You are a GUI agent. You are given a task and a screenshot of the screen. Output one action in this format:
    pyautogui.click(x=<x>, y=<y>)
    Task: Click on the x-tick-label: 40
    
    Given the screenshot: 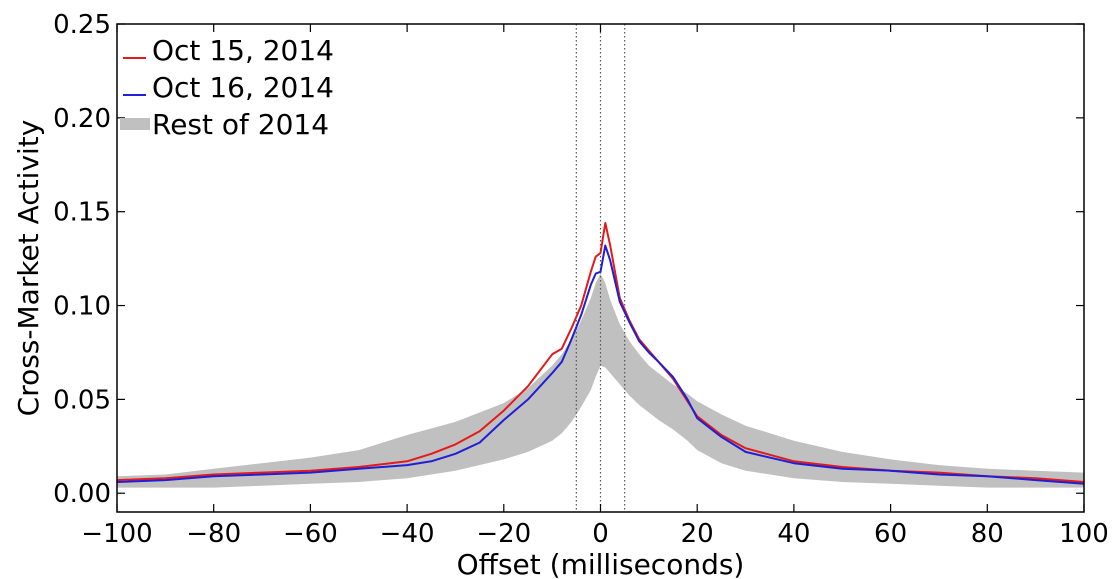 What is the action you would take?
    pyautogui.click(x=793, y=534)
    